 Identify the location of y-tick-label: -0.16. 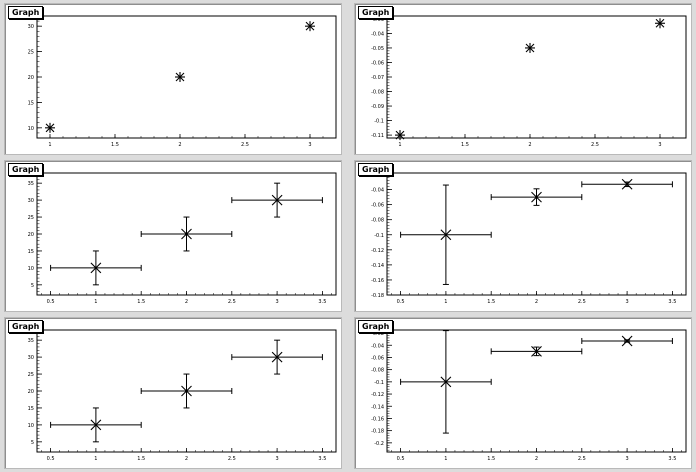
(377, 281).